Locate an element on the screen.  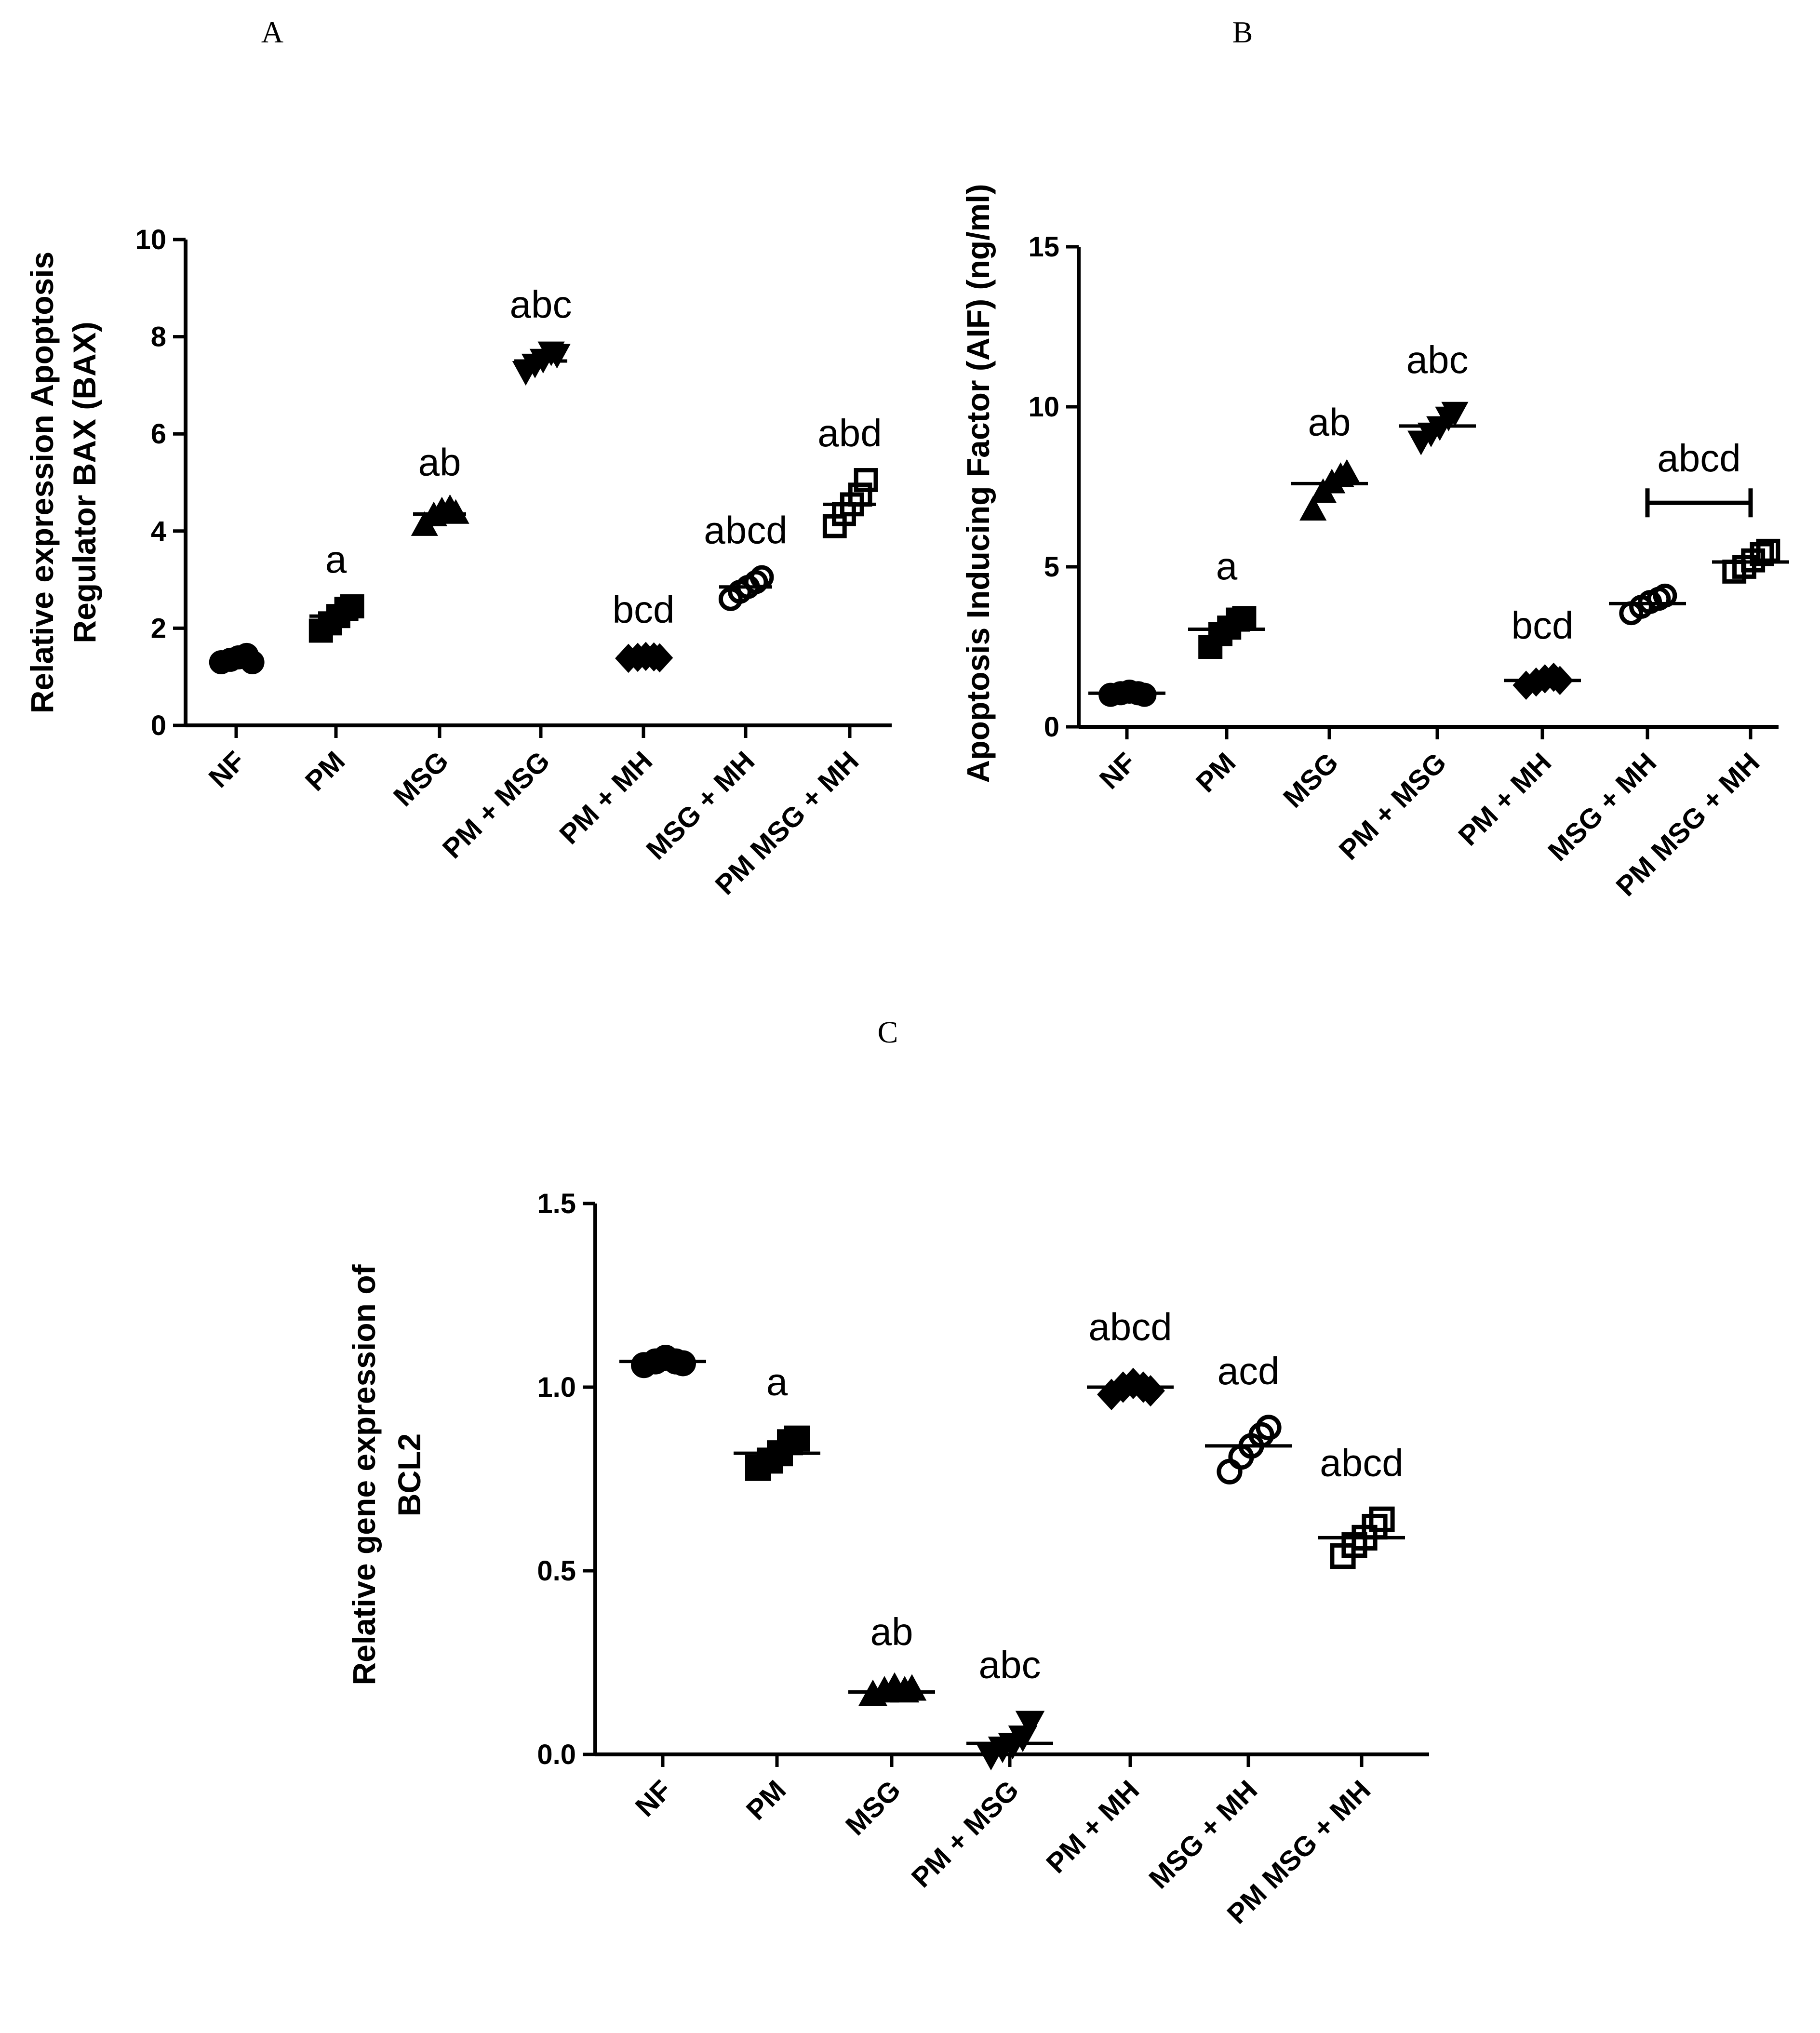
panel-letter: B is located at coordinates (1243, 32).